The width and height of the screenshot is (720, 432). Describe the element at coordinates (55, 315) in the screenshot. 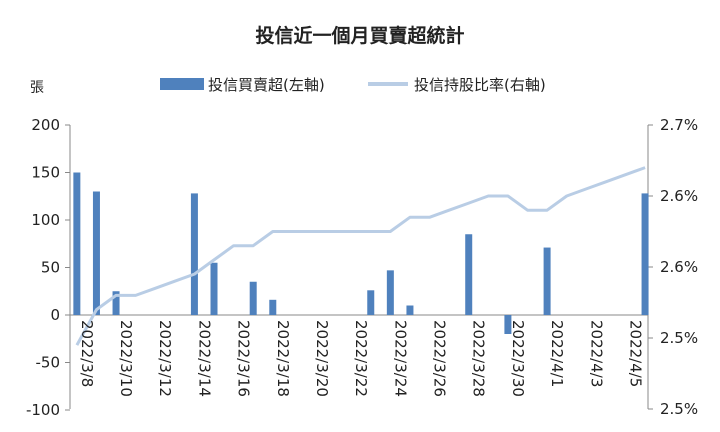

I see `y-left-tick-label: 0` at that location.